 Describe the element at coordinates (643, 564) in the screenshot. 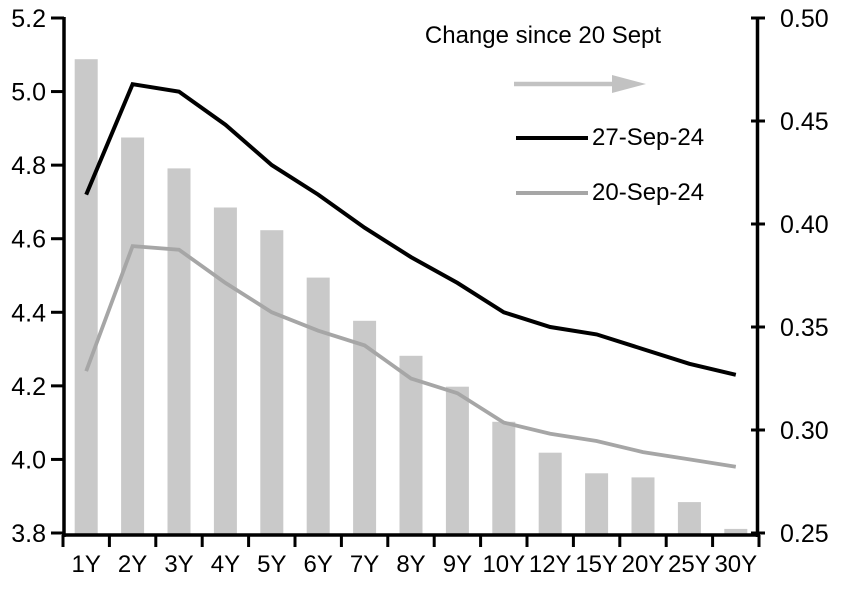

I see `x-axis-category-label: 20Y` at that location.